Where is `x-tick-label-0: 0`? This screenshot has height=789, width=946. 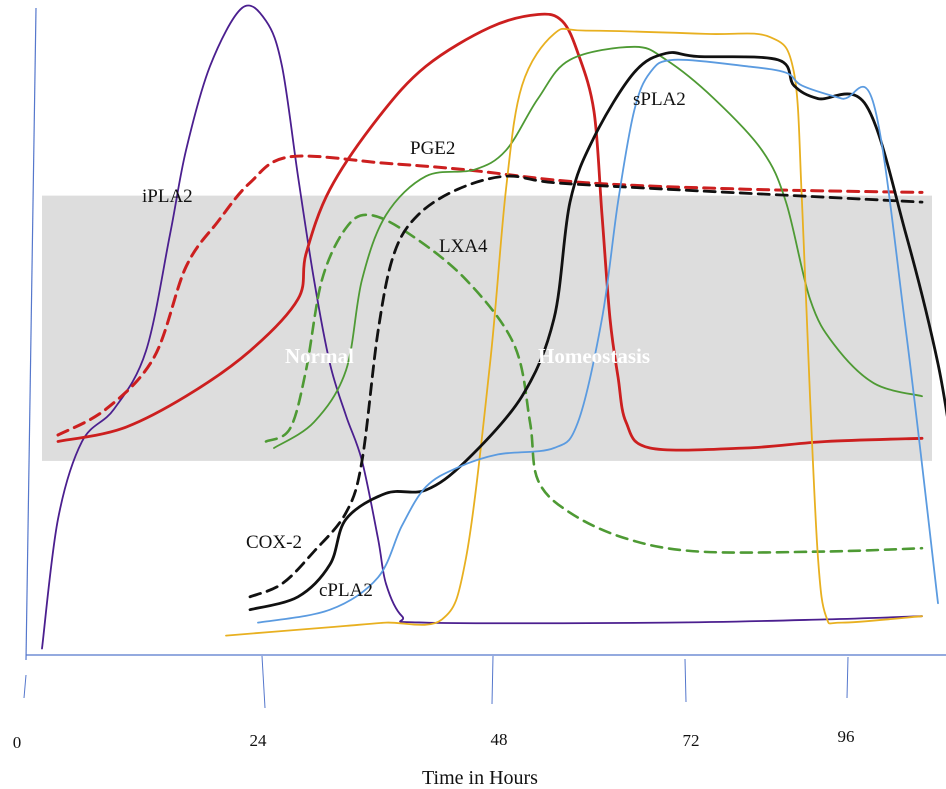
x-tick-label-0: 0 is located at coordinates (17, 742).